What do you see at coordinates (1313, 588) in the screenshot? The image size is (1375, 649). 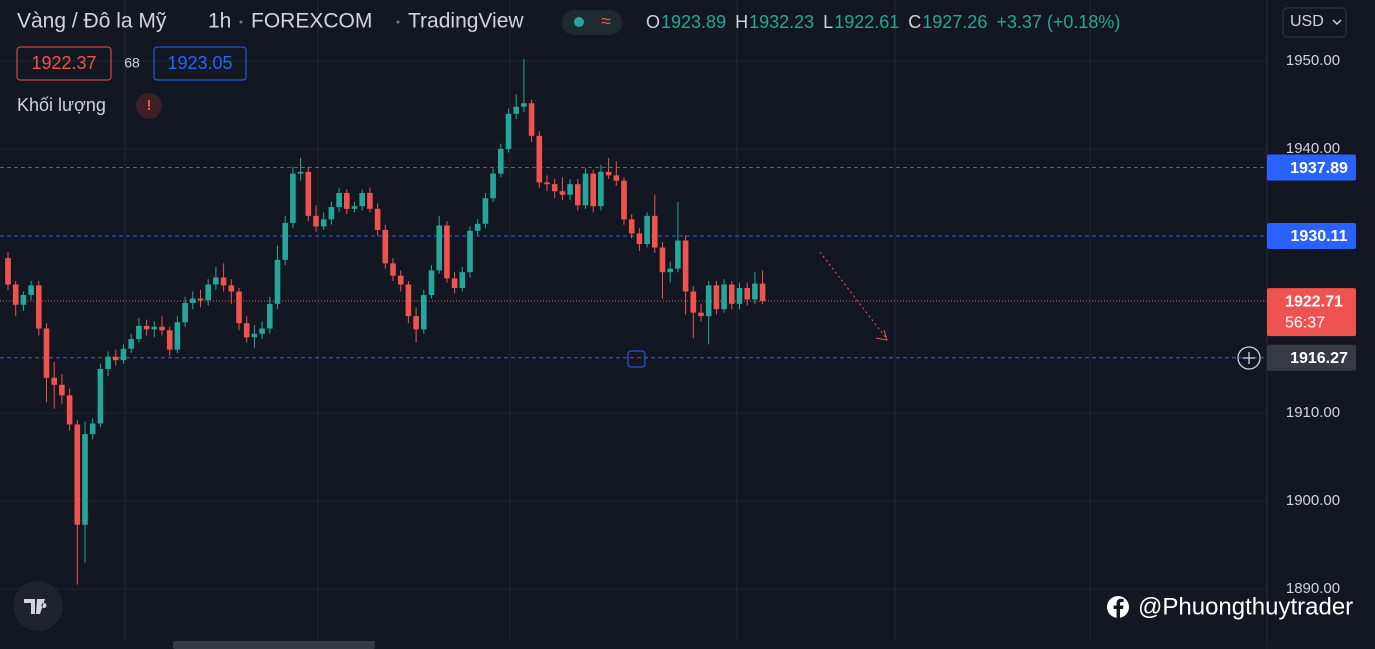 I see `y-tick-label: 1890.00` at bounding box center [1313, 588].